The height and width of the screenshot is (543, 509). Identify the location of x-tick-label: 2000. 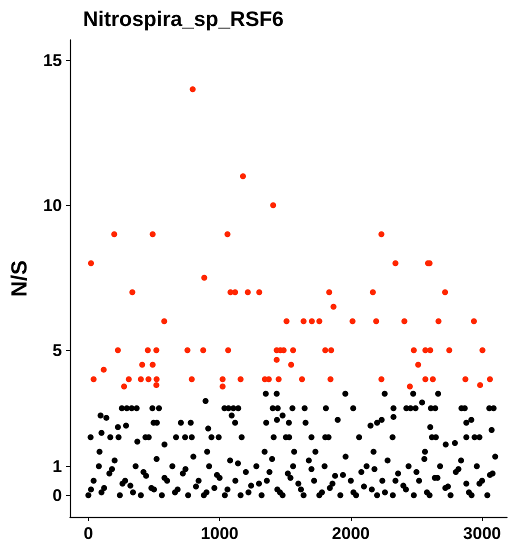
(351, 533).